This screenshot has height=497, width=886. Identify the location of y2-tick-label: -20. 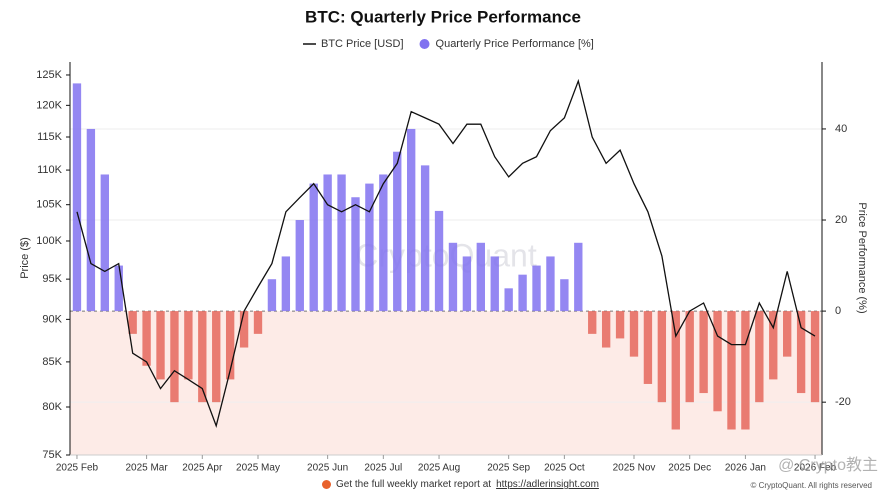
(843, 402).